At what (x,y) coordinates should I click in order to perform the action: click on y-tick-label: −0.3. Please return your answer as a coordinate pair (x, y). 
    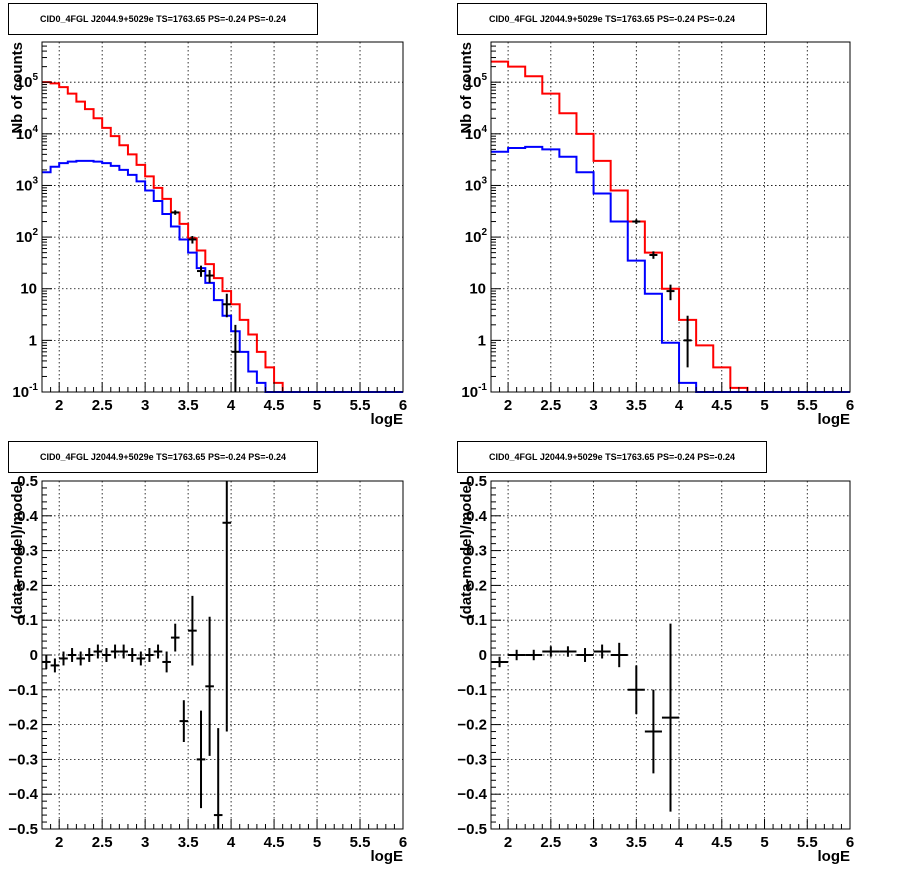
    Looking at the image, I should click on (23, 759).